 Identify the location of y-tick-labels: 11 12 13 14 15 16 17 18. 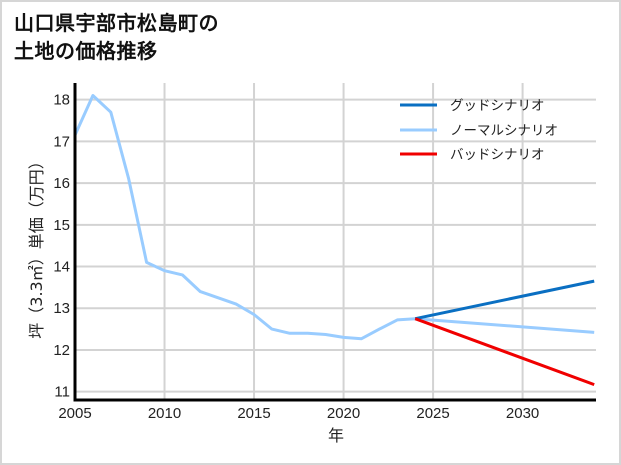
(61, 246).